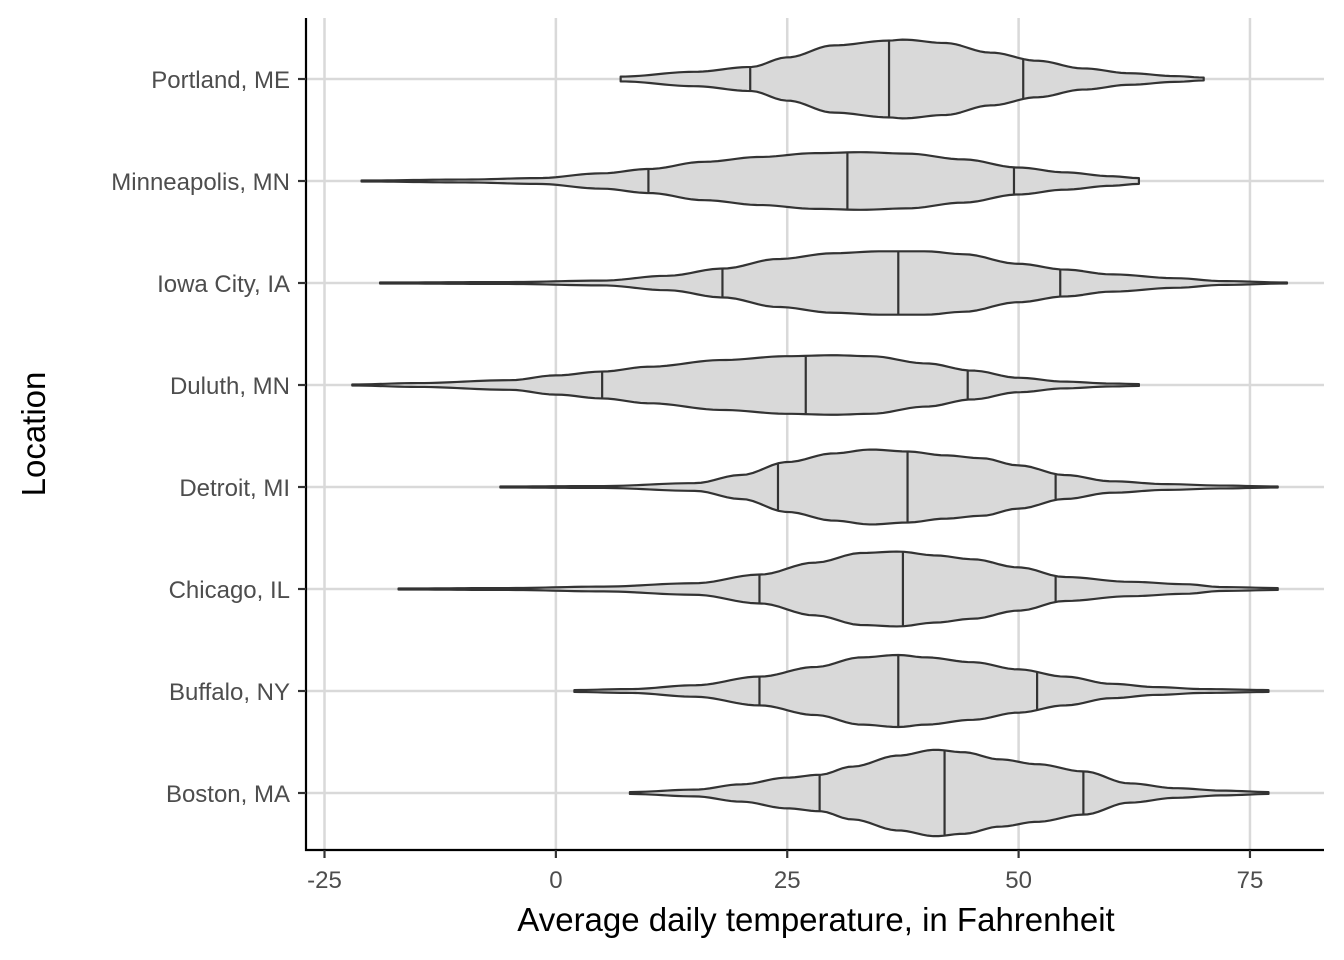 This screenshot has height=960, width=1344. What do you see at coordinates (1018, 880) in the screenshot?
I see `x-tick-label: 50` at bounding box center [1018, 880].